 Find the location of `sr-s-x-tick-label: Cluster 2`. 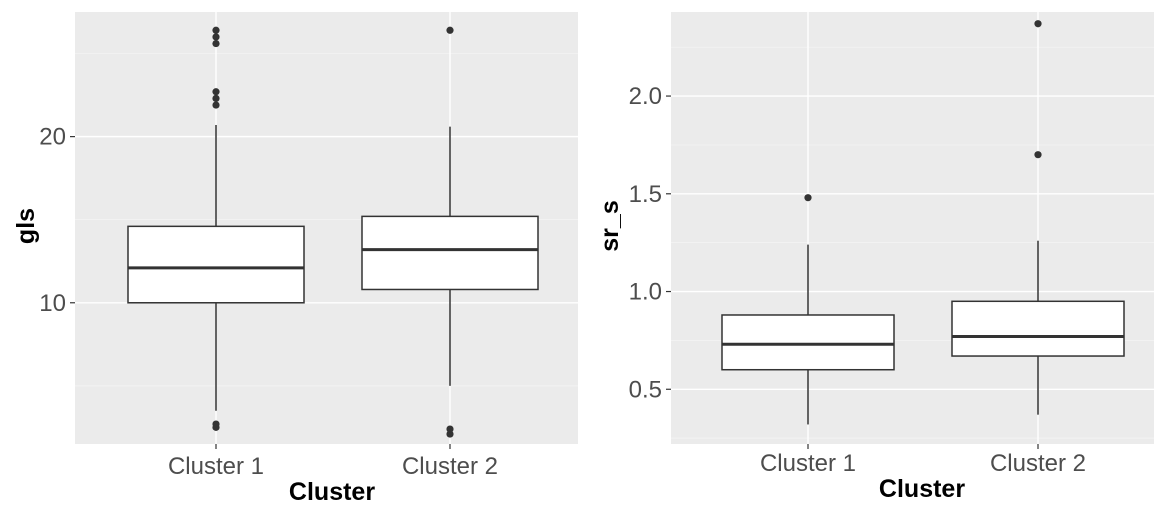

sr-s-x-tick-label: Cluster 2 is located at coordinates (1038, 463).